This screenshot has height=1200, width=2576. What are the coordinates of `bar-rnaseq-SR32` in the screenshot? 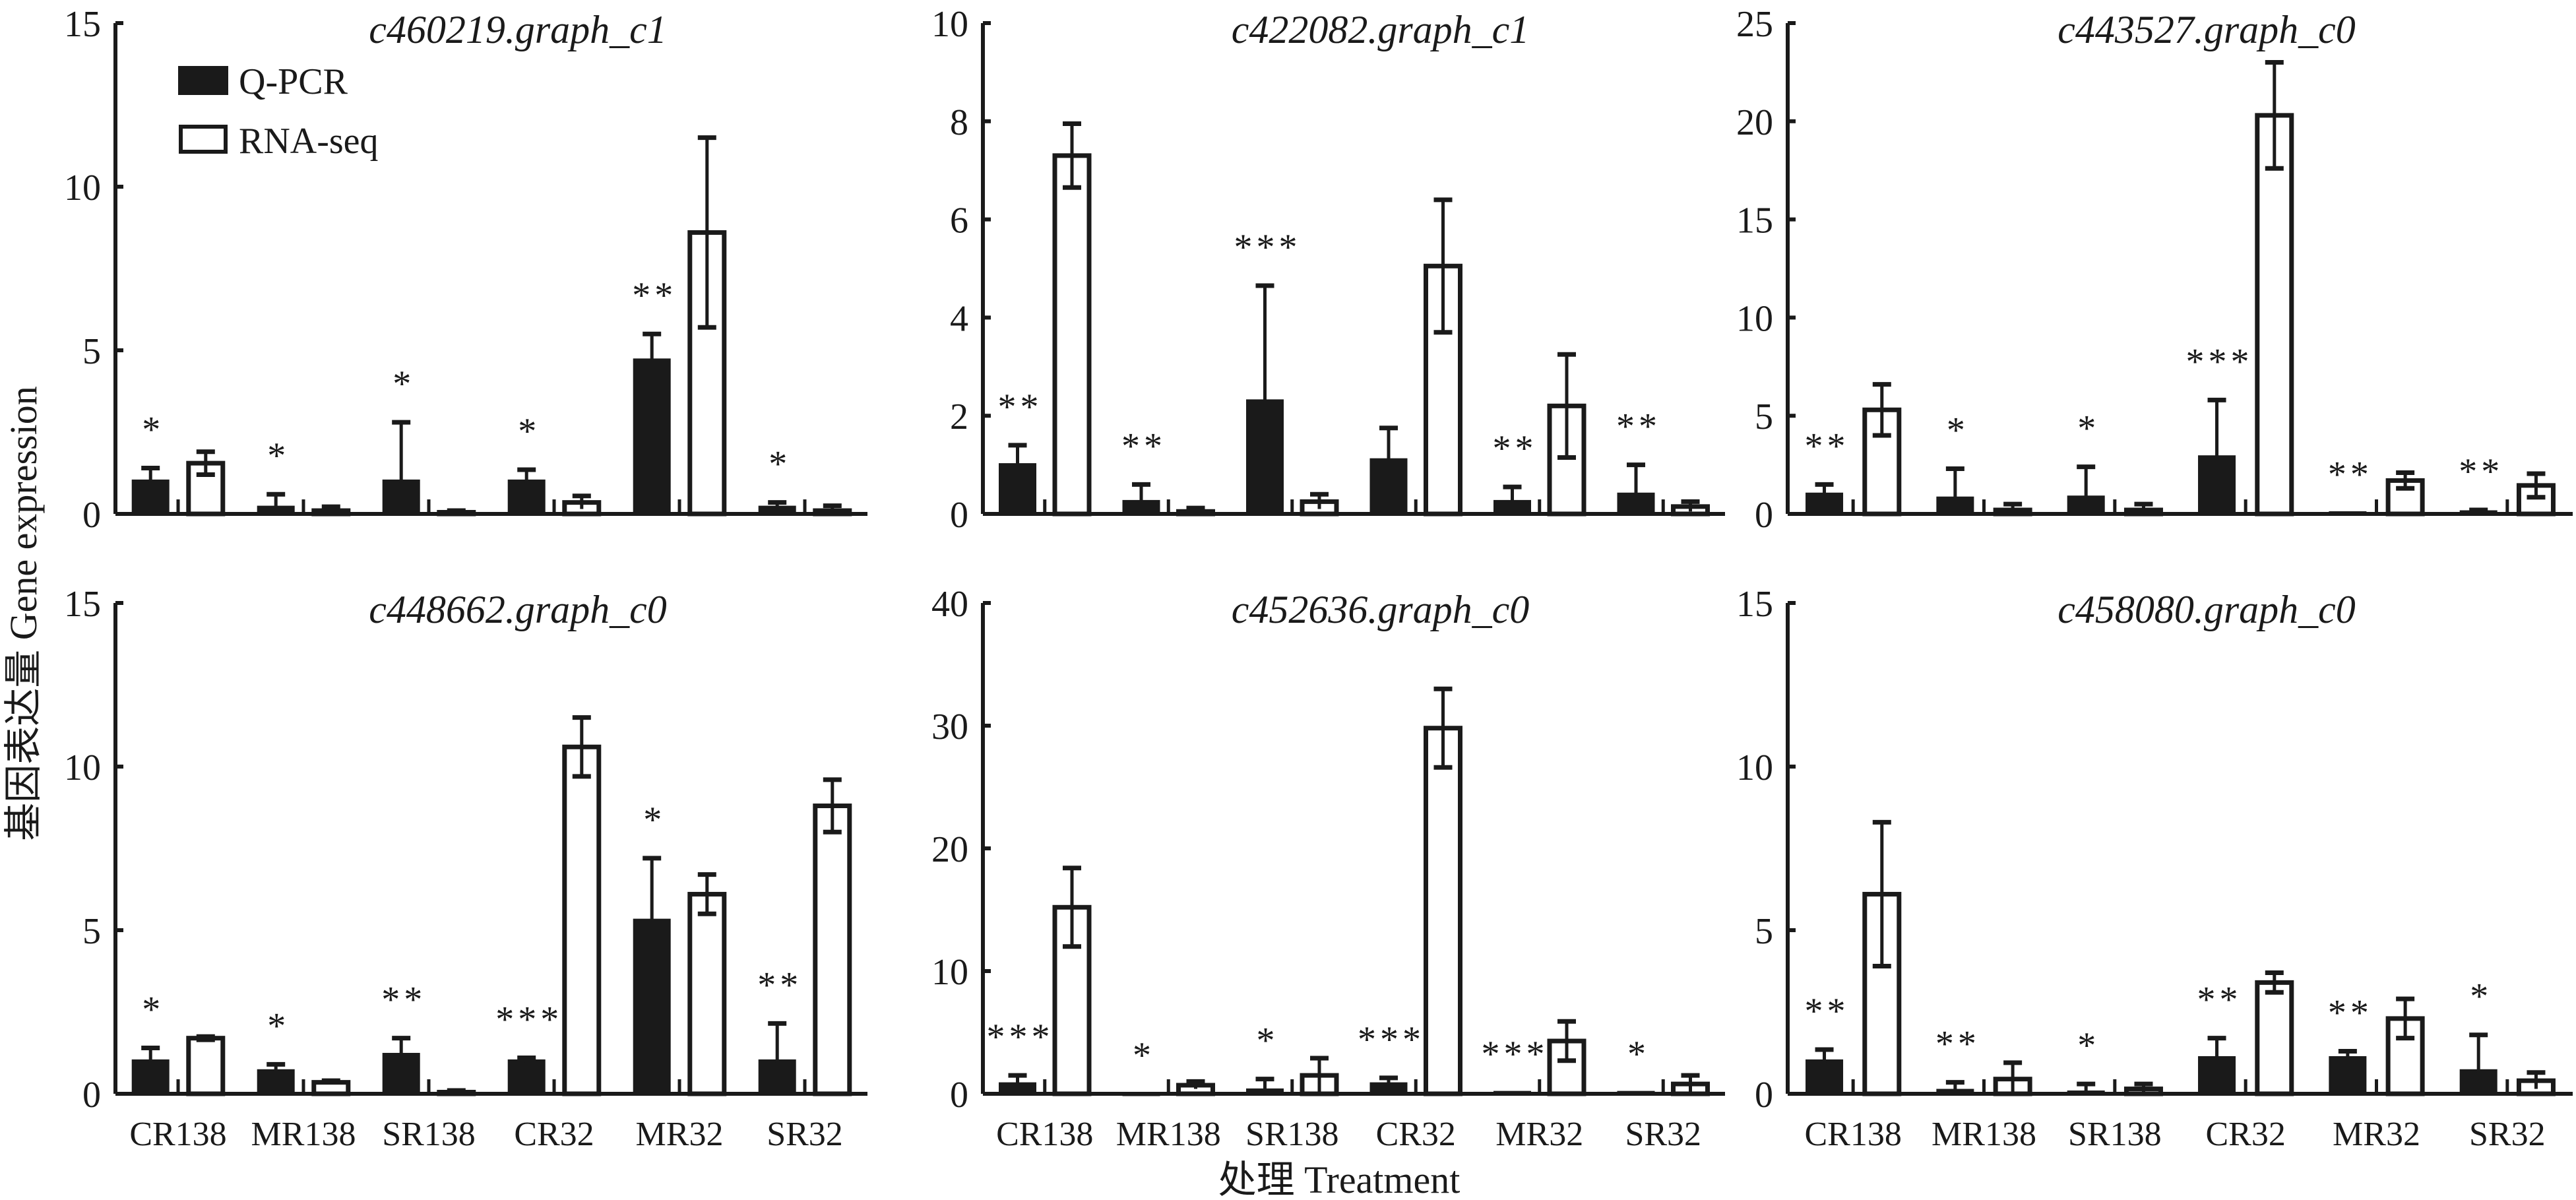 It's located at (832, 950).